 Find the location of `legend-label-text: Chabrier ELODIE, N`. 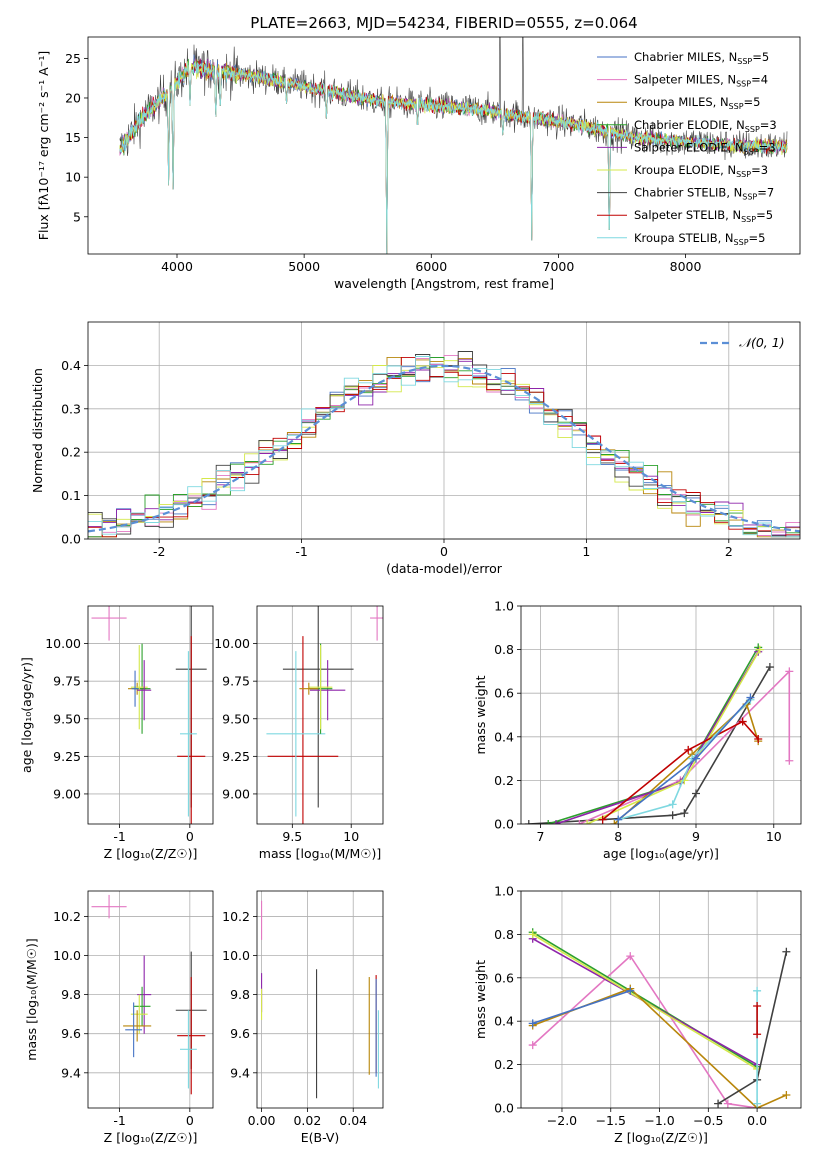

legend-label-text: Chabrier ELODIE, N is located at coordinates (689, 125).